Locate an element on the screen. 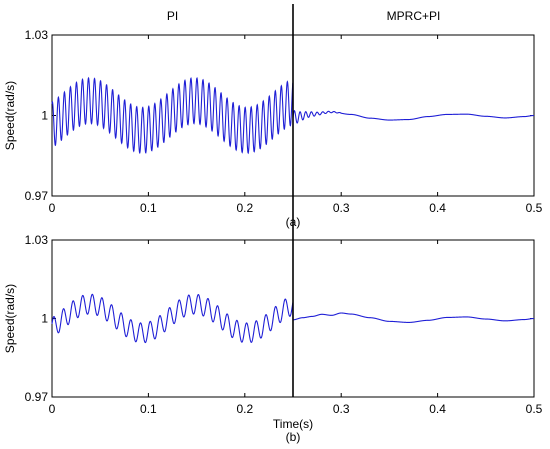 The height and width of the screenshot is (449, 550). panel-label: (b) is located at coordinates (293, 437).